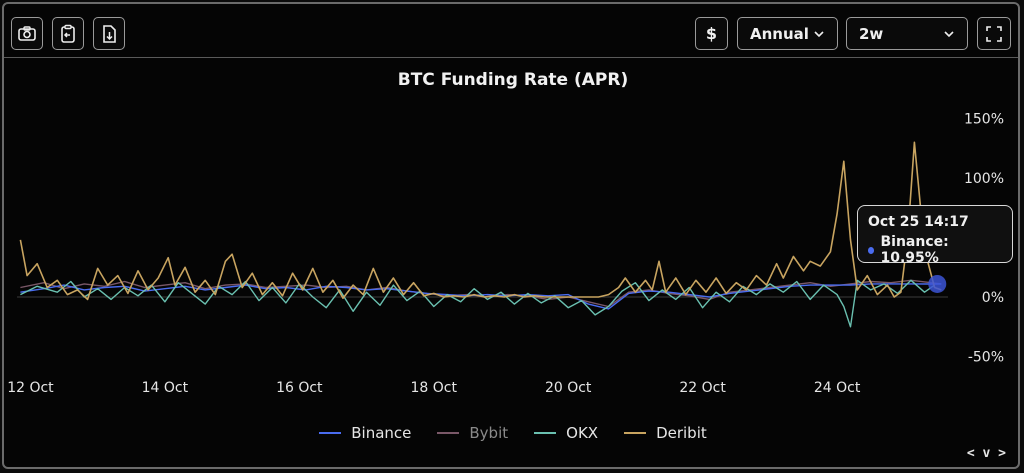 This screenshot has width=1024, height=473. I want to click on legend-item-binance: Binance, so click(365, 433).